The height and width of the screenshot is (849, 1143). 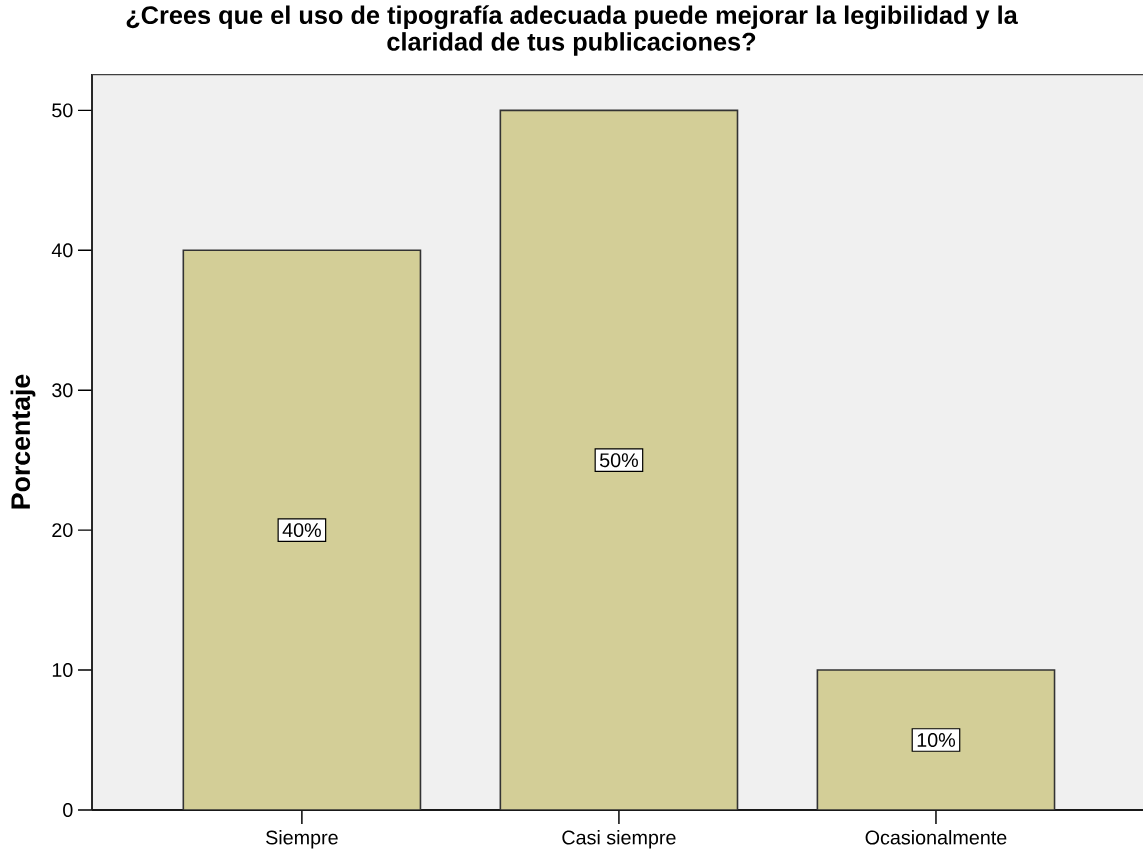 I want to click on x-tick-label: Siempre, so click(x=302, y=839).